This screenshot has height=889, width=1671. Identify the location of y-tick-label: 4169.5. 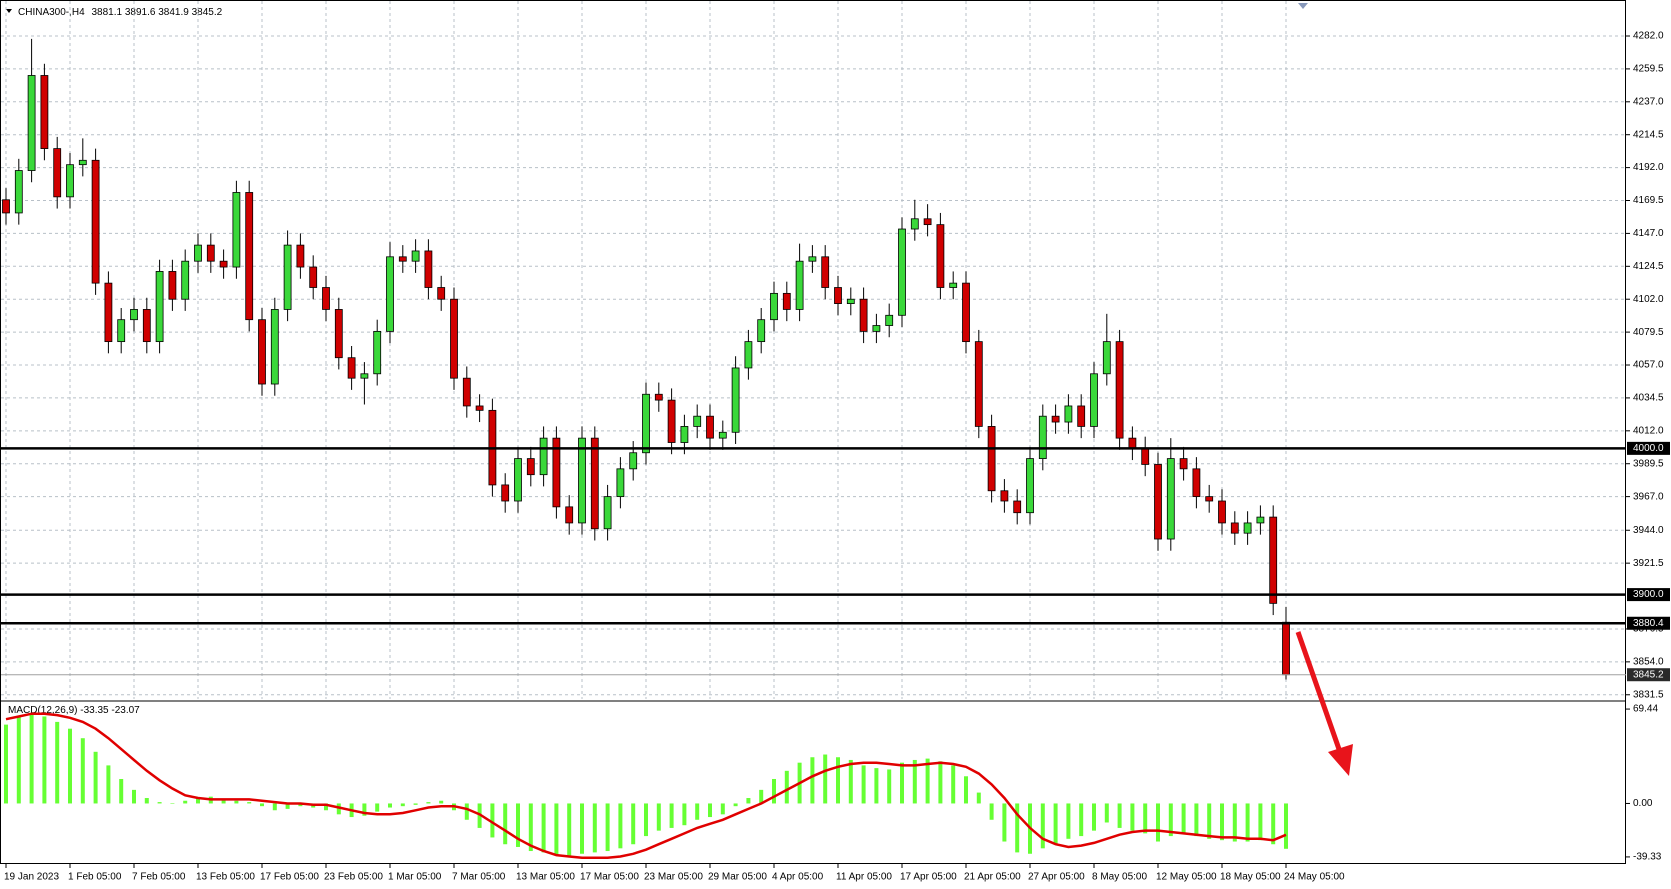
(1648, 200).